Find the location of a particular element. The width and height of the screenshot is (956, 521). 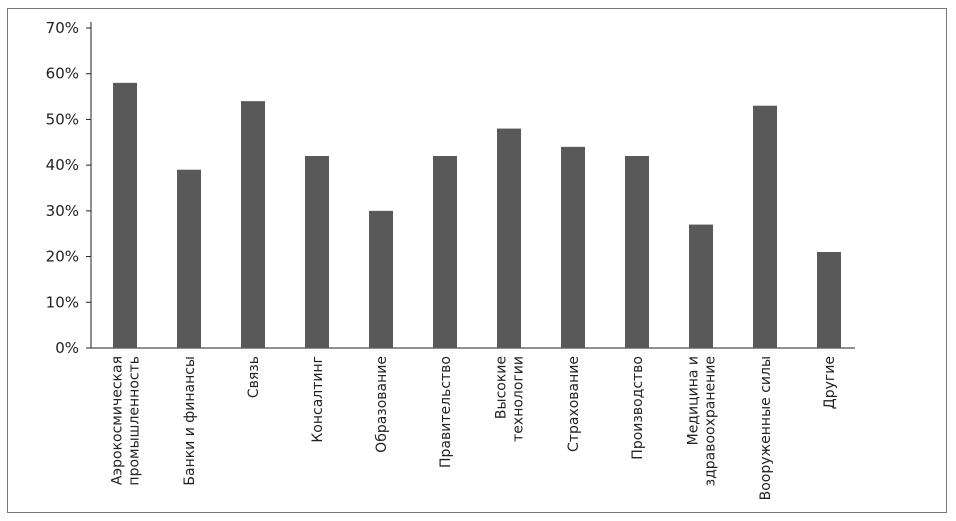

x-tick-label: Страхование is located at coordinates (574, 404).